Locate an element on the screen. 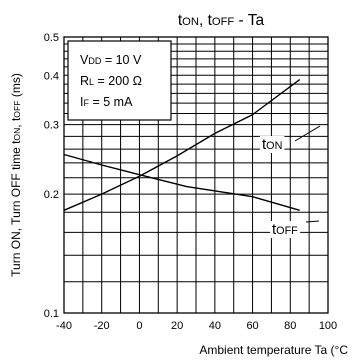 The width and height of the screenshot is (352, 360). x-tick-label: 40 is located at coordinates (215, 326).